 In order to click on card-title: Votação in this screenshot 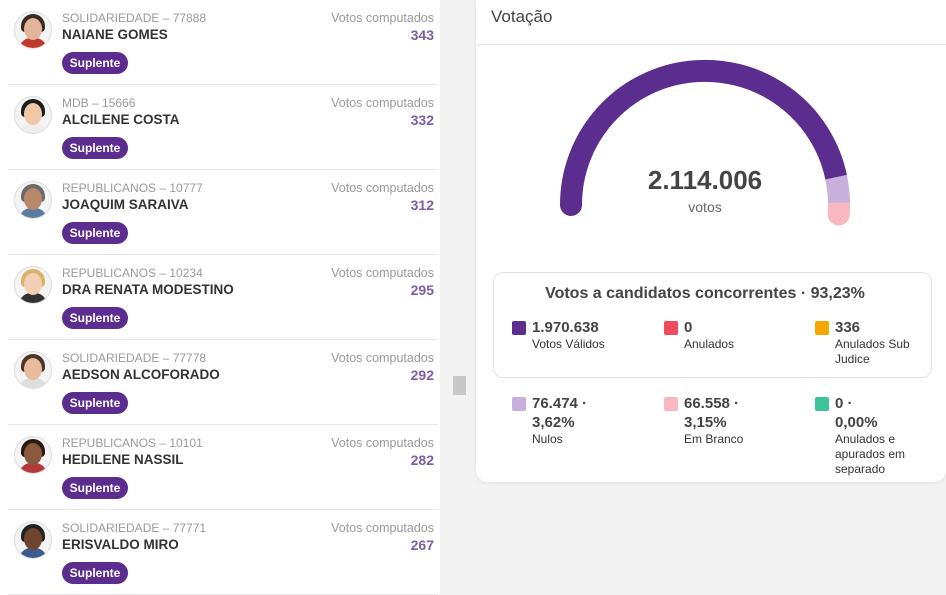, I will do `click(522, 16)`.